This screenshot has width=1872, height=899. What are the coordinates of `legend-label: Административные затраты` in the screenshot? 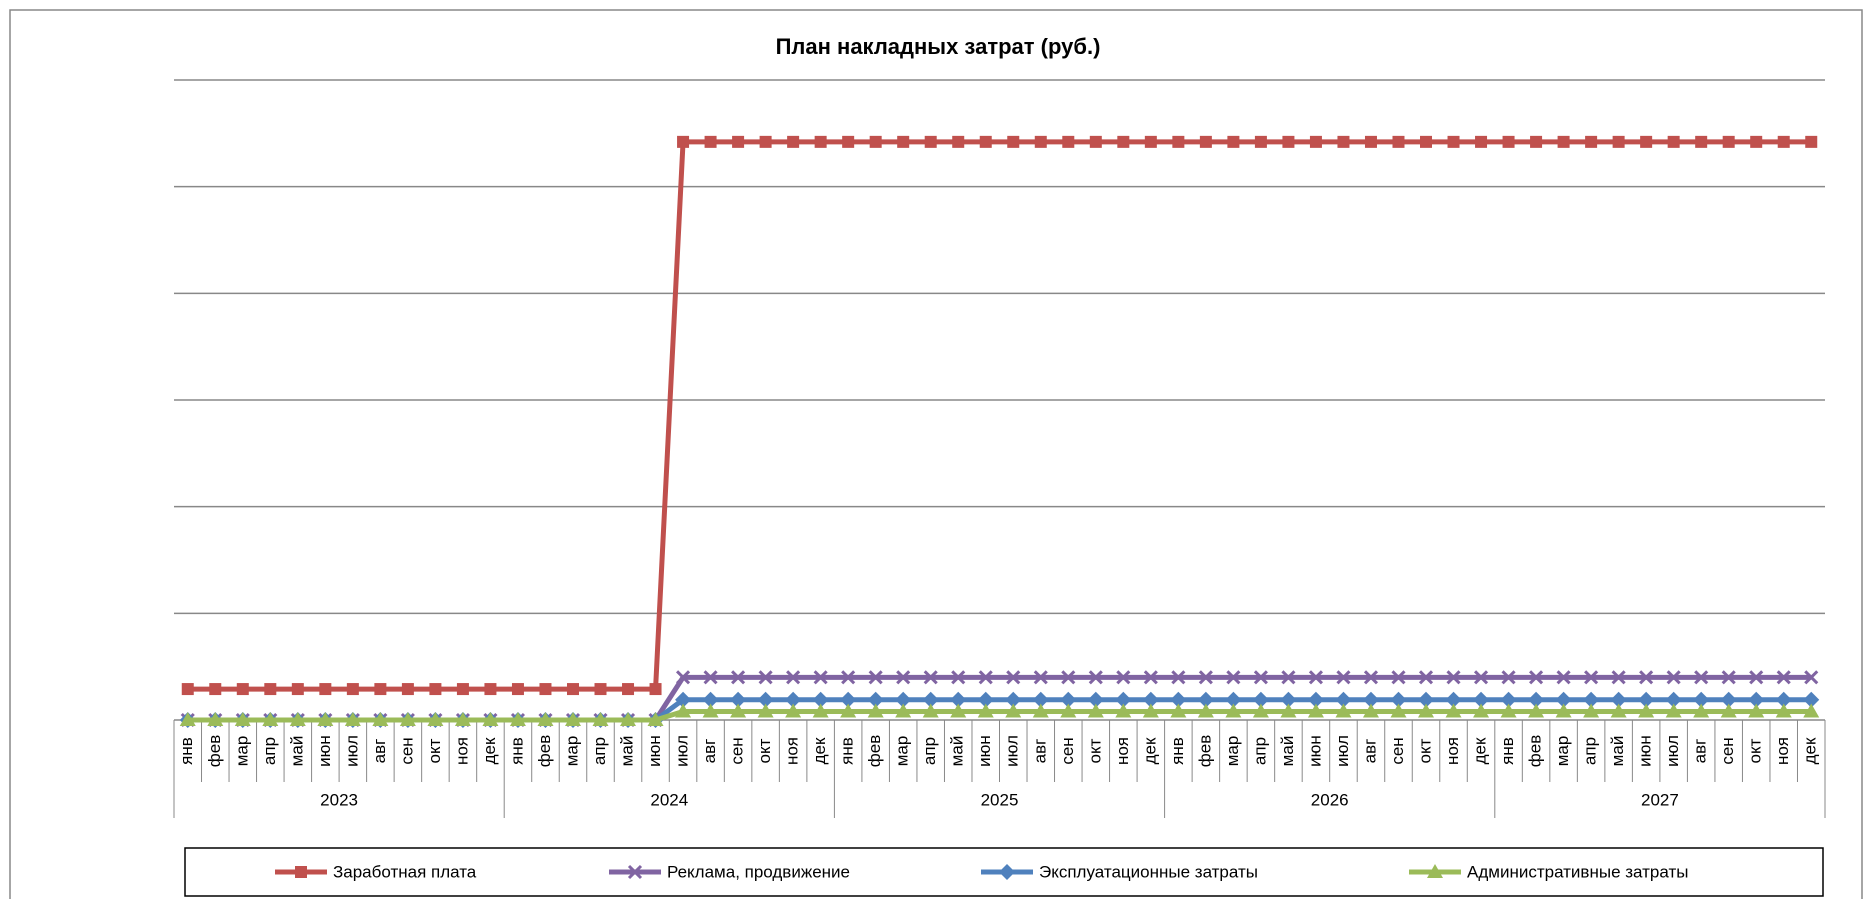 It's located at (1577, 871).